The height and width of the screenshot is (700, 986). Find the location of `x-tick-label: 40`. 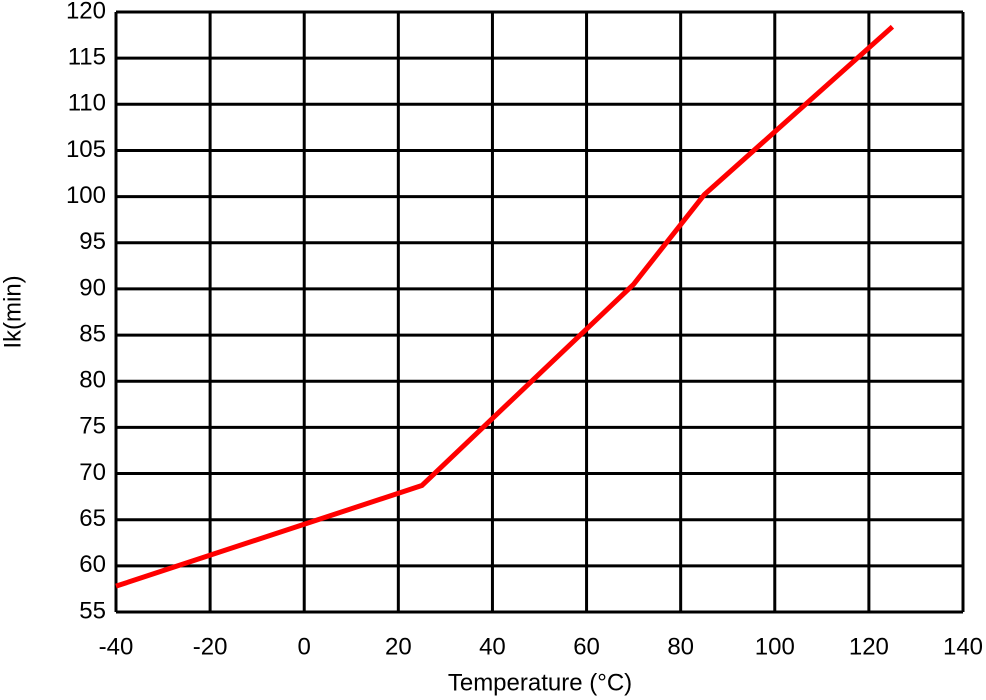

x-tick-label: 40 is located at coordinates (492, 646).